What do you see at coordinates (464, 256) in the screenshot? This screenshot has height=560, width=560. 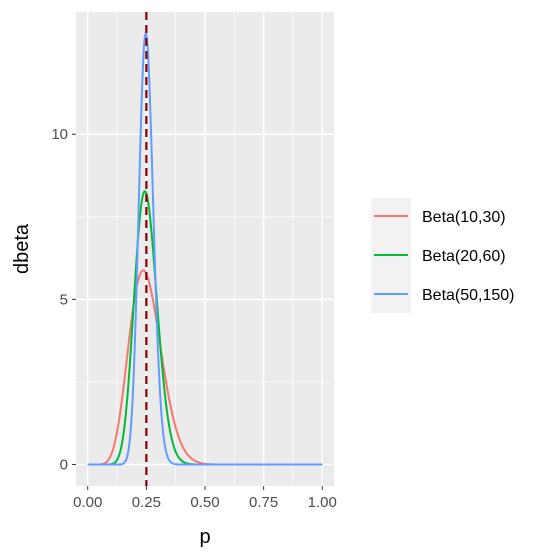 I see `legend-label-2: Beta(20,60)` at bounding box center [464, 256].